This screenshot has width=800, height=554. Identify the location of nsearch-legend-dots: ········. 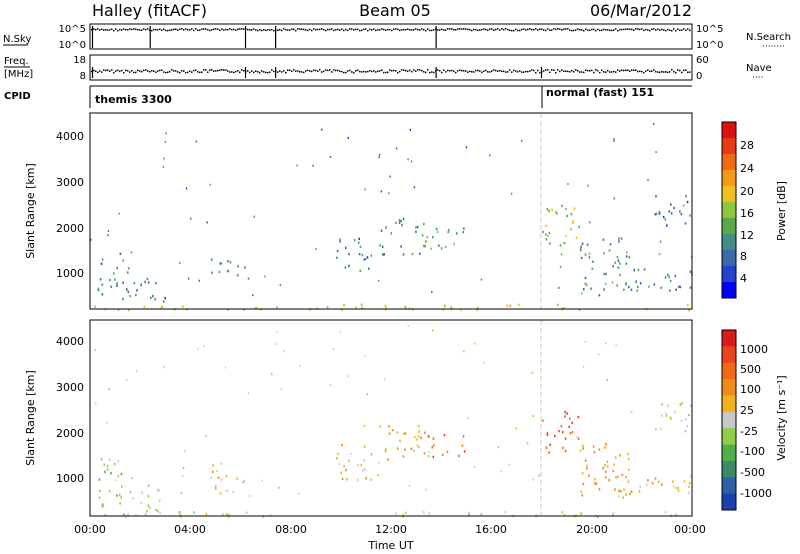
(773, 47).